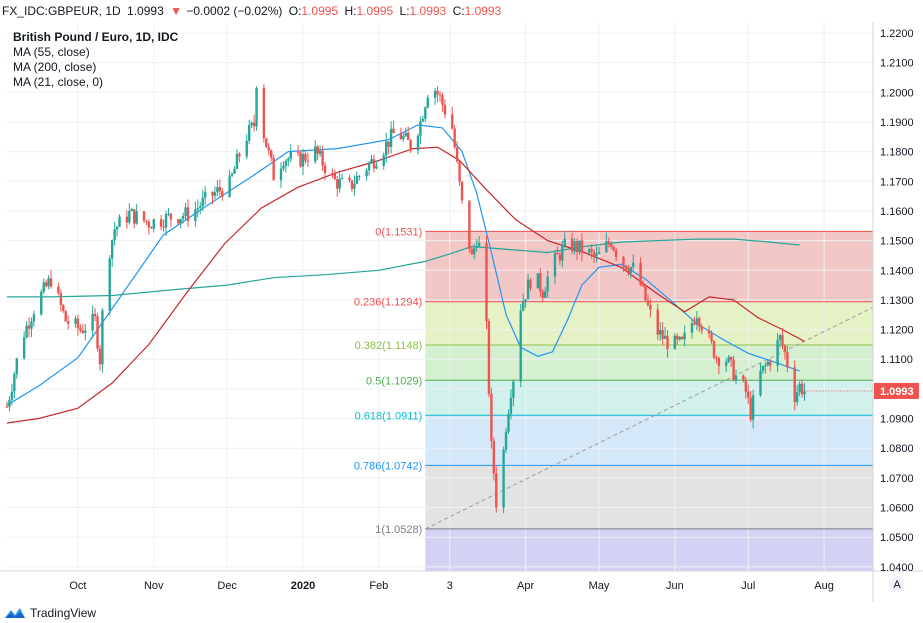  Describe the element at coordinates (388, 466) in the screenshot. I see `fib-level-label: 0.786(1.0742)` at that location.